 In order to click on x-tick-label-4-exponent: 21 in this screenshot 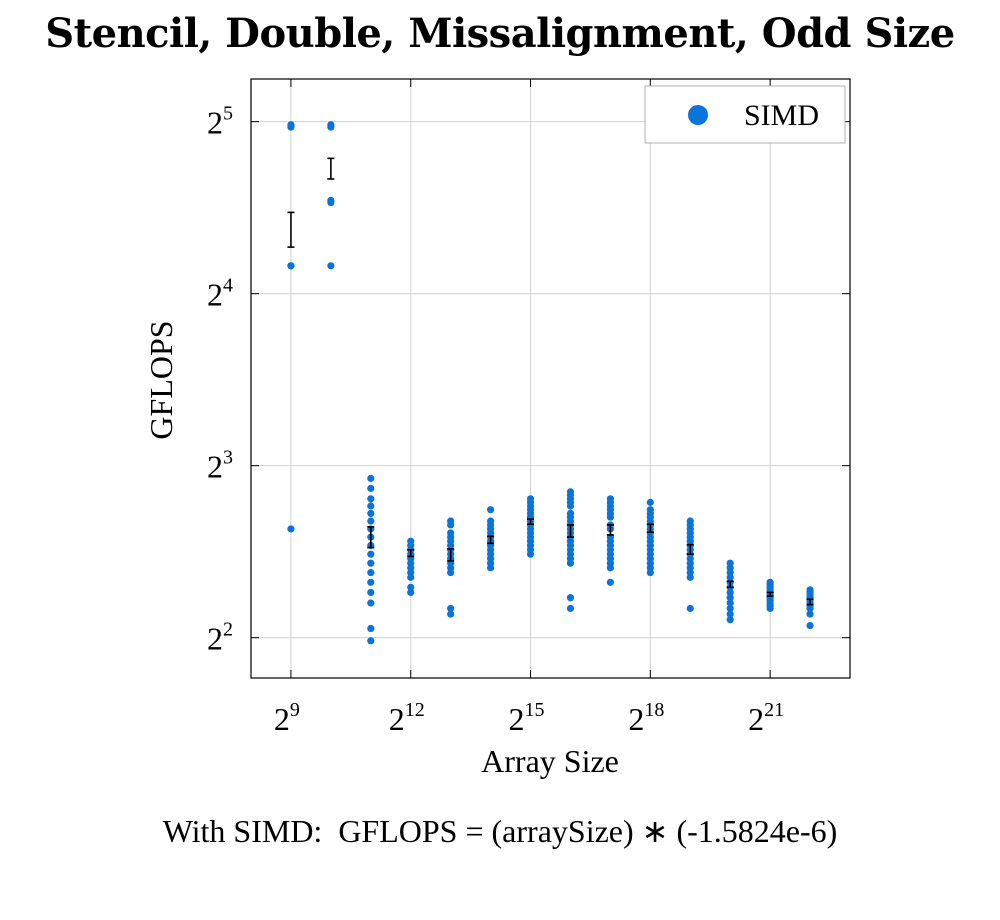, I will do `click(774, 710)`.